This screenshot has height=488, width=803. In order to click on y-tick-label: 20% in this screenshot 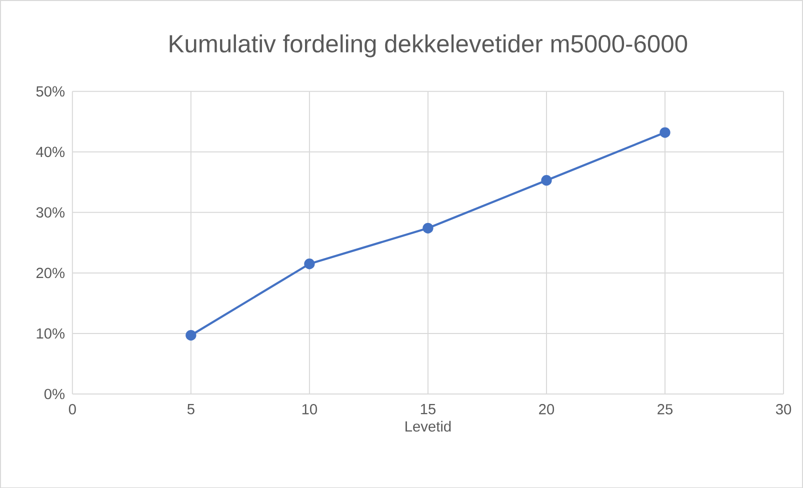, I will do `click(50, 273)`.